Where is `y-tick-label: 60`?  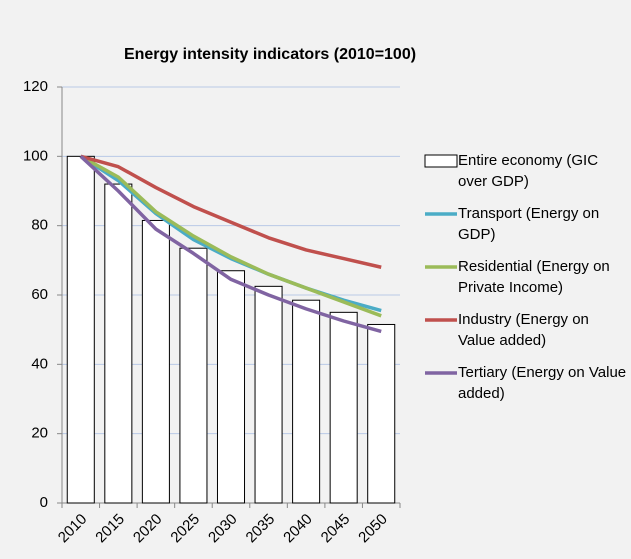 y-tick-label: 60 is located at coordinates (39, 294).